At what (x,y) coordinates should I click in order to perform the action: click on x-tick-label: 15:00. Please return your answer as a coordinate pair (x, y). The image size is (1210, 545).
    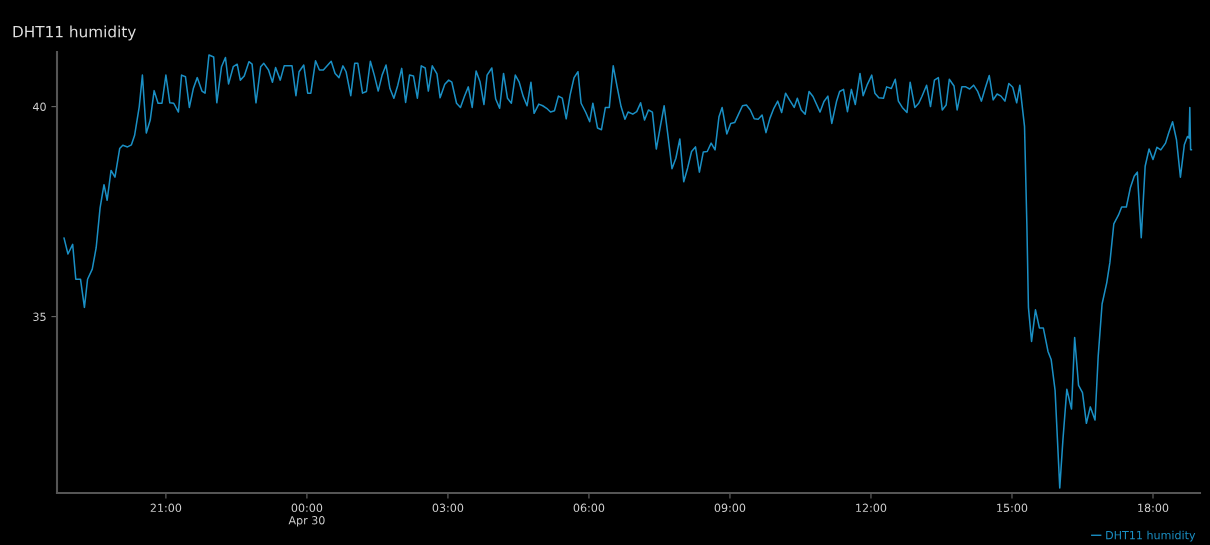
    Looking at the image, I should click on (1012, 508).